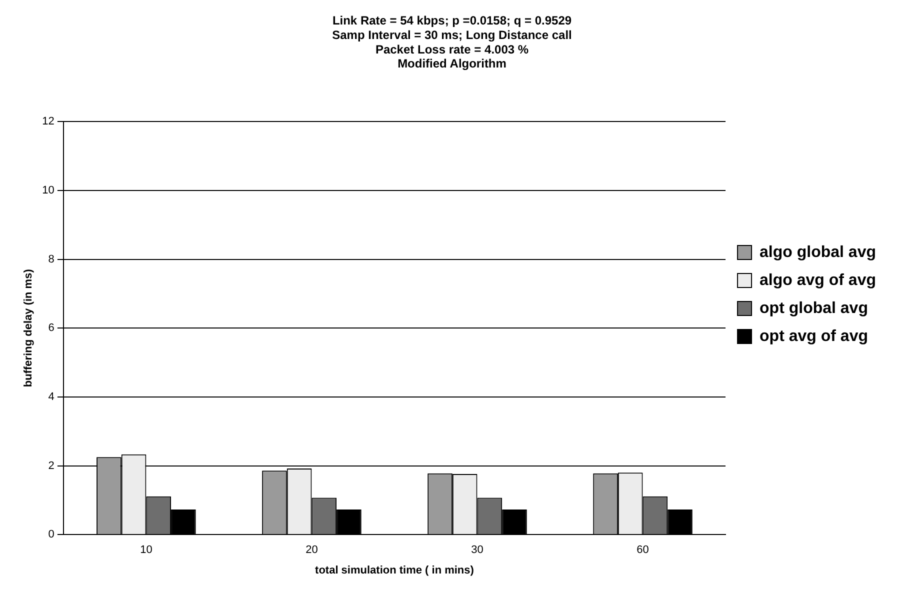 Image resolution: width=904 pixels, height=599 pixels. What do you see at coordinates (48, 122) in the screenshot?
I see `y-tick-label: 12` at bounding box center [48, 122].